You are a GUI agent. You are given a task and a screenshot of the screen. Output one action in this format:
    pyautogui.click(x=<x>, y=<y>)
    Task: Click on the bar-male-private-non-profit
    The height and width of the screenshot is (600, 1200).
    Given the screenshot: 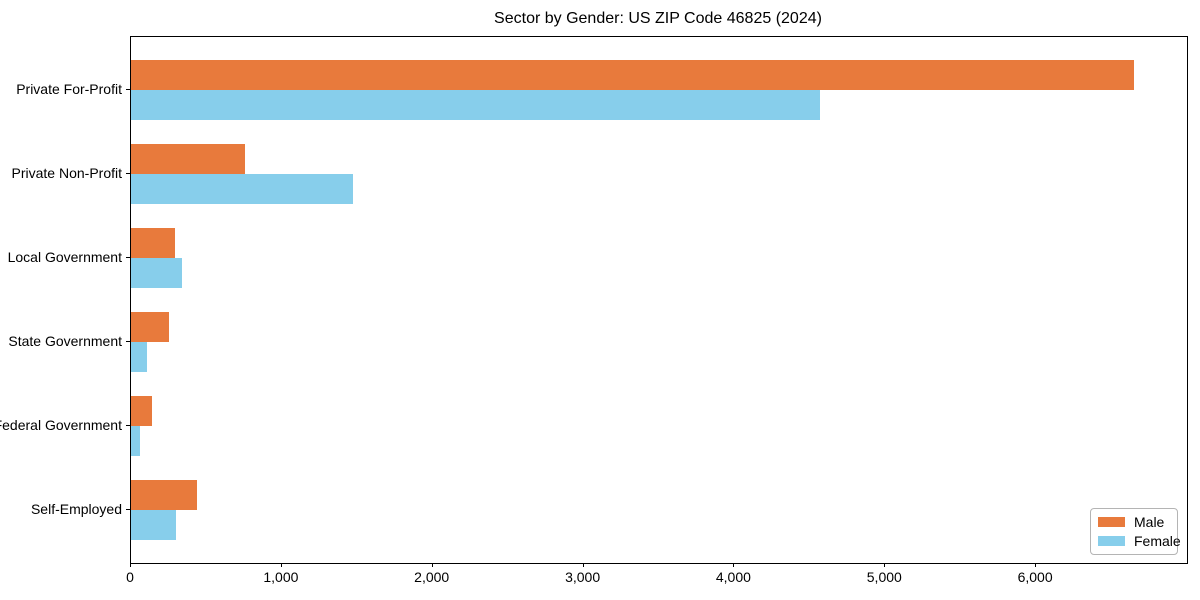 What is the action you would take?
    pyautogui.click(x=188, y=159)
    